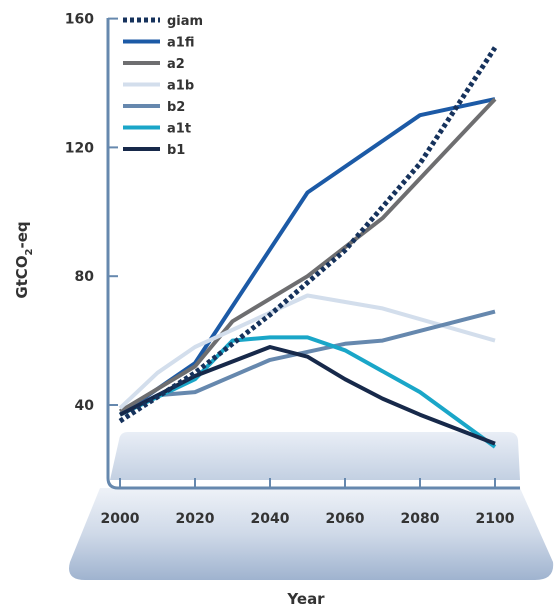 This screenshot has width=555, height=608. What do you see at coordinates (305, 599) in the screenshot?
I see `x-axis-title: Year` at bounding box center [305, 599].